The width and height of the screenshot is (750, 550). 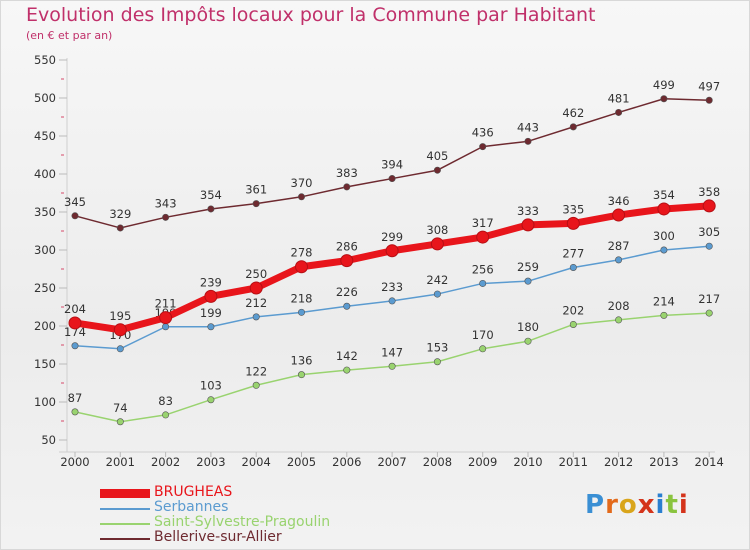 I want to click on data-point-Bellerive-sur-Allier-2005, so click(x=301, y=197).